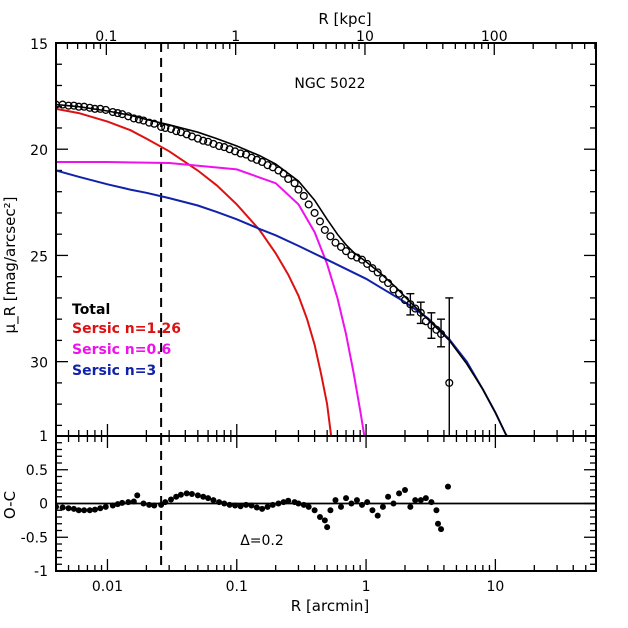 The width and height of the screenshot is (628, 628). Describe the element at coordinates (121, 350) in the screenshot. I see `legend-entry-sersic-2: Sersic n=0.6` at that location.